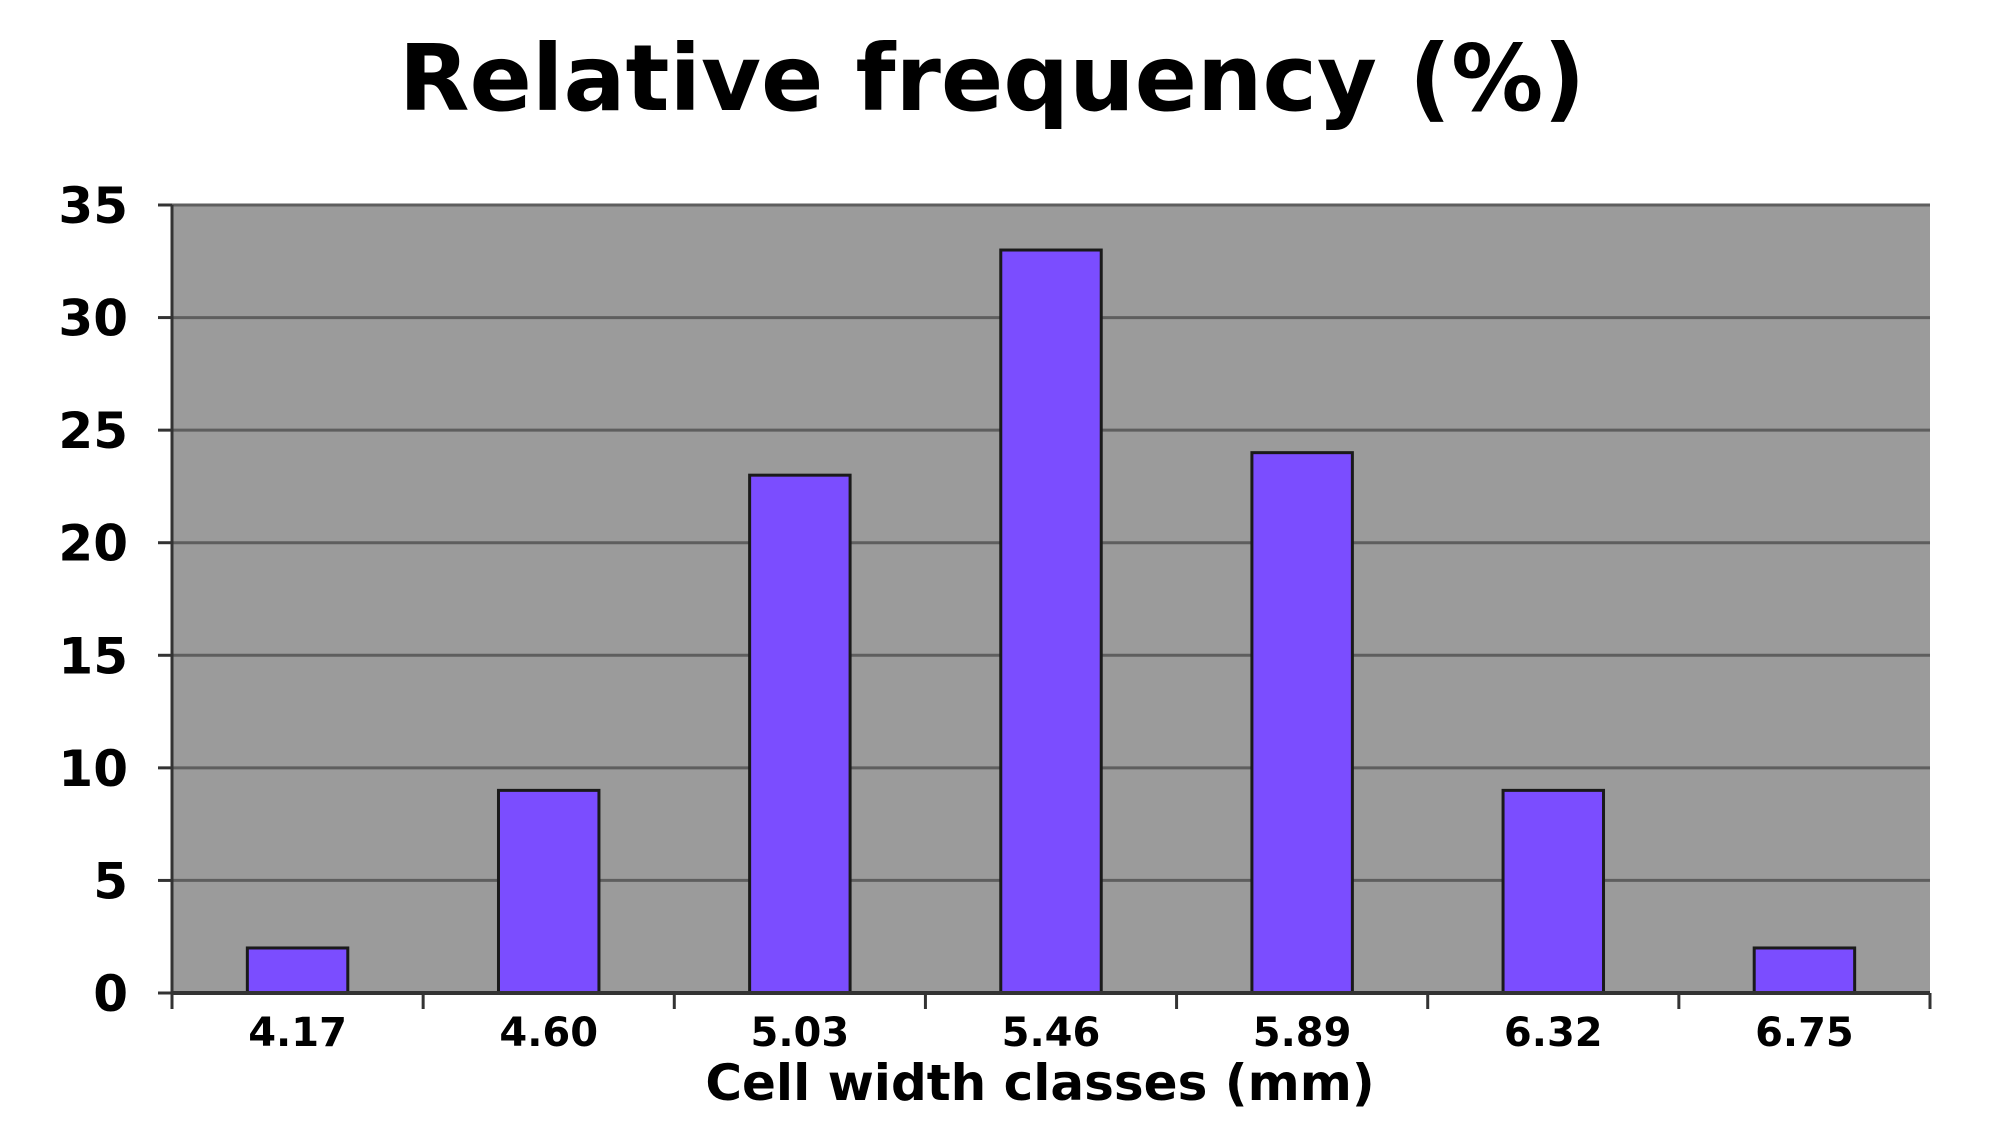  Describe the element at coordinates (93, 319) in the screenshot. I see `y-tick-label: 30` at that location.